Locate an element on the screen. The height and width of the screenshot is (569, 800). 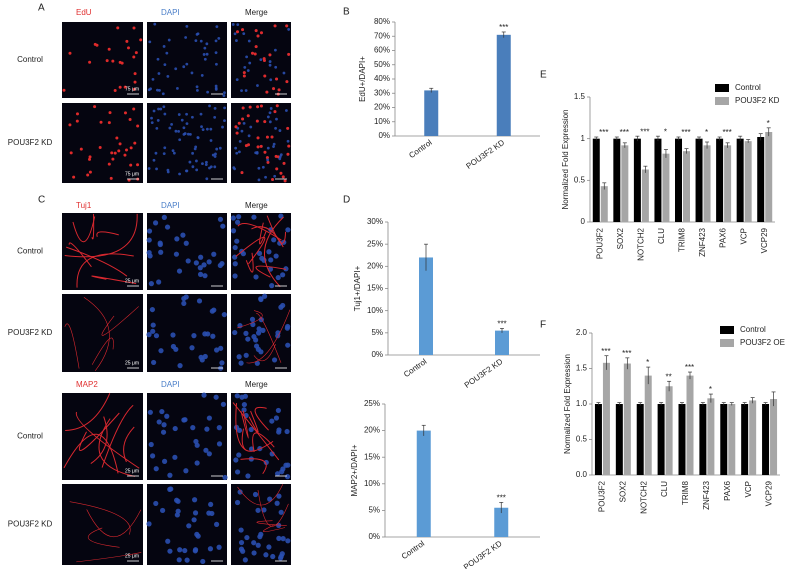
legend-swatch is located at coordinates (727, 330).